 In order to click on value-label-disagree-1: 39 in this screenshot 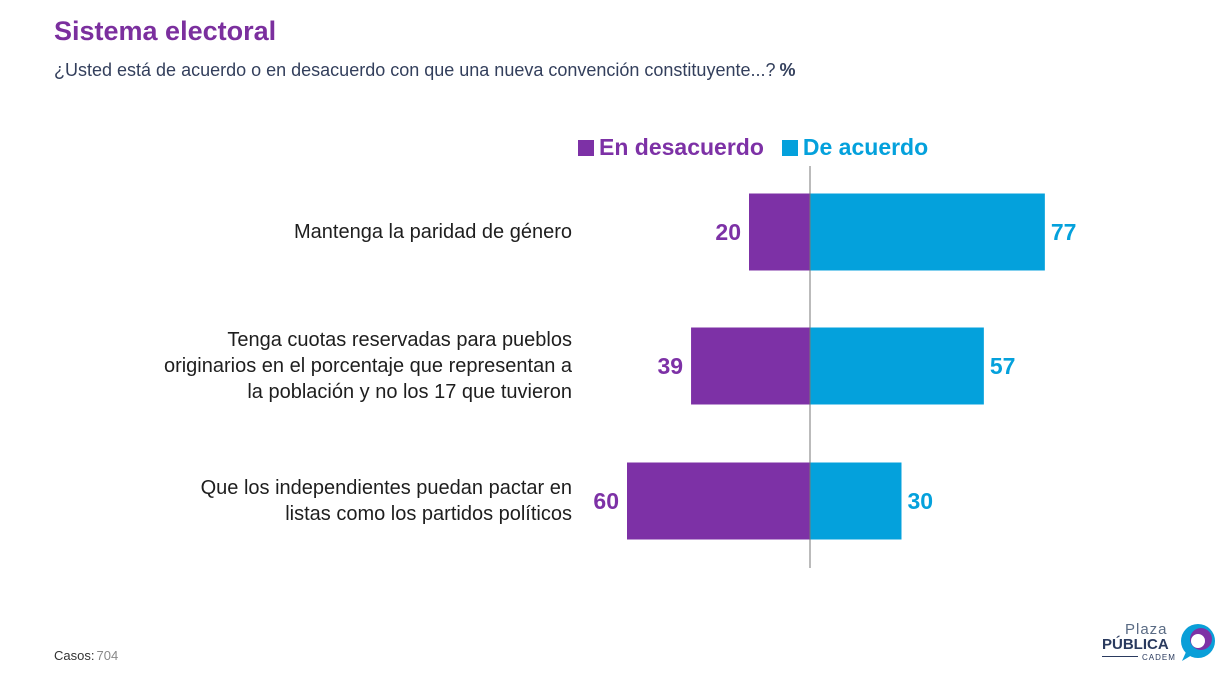, I will do `click(670, 366)`.